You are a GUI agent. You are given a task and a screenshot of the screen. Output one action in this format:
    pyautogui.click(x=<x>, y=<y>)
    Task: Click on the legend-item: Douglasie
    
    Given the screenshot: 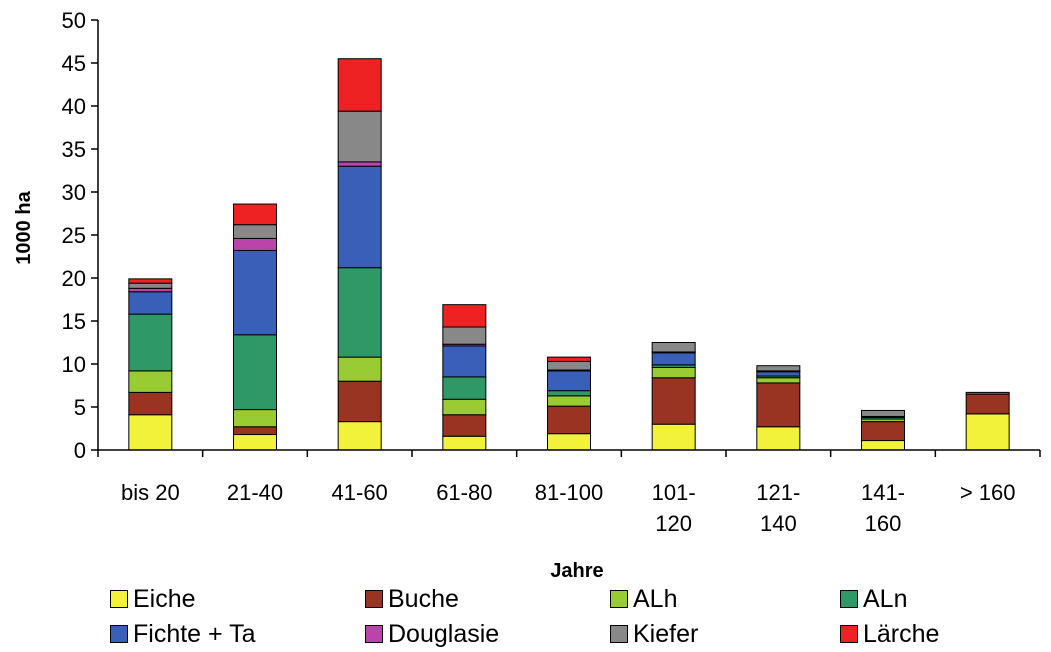 What is the action you would take?
    pyautogui.click(x=432, y=634)
    